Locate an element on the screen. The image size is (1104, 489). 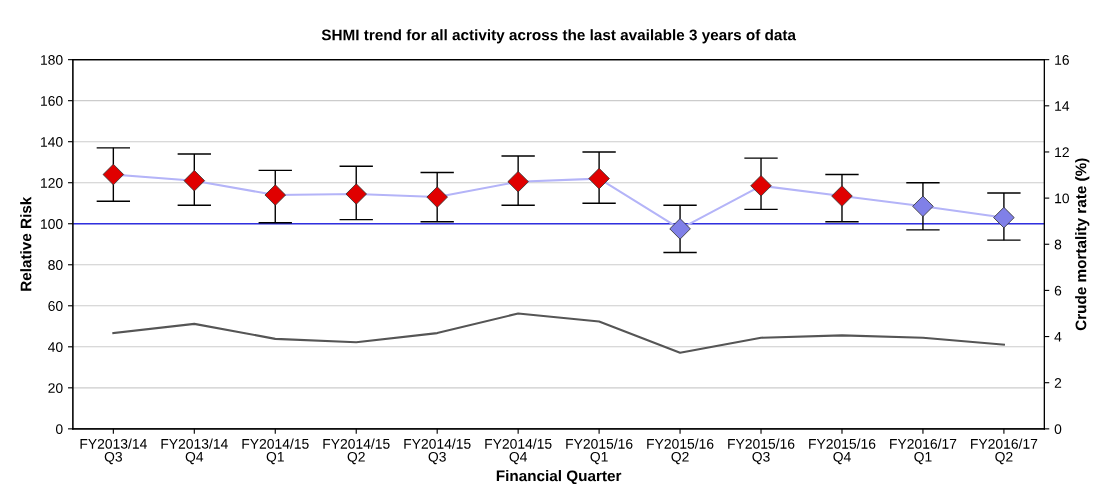
x-axis-title: Financial Quarter is located at coordinates (559, 477).